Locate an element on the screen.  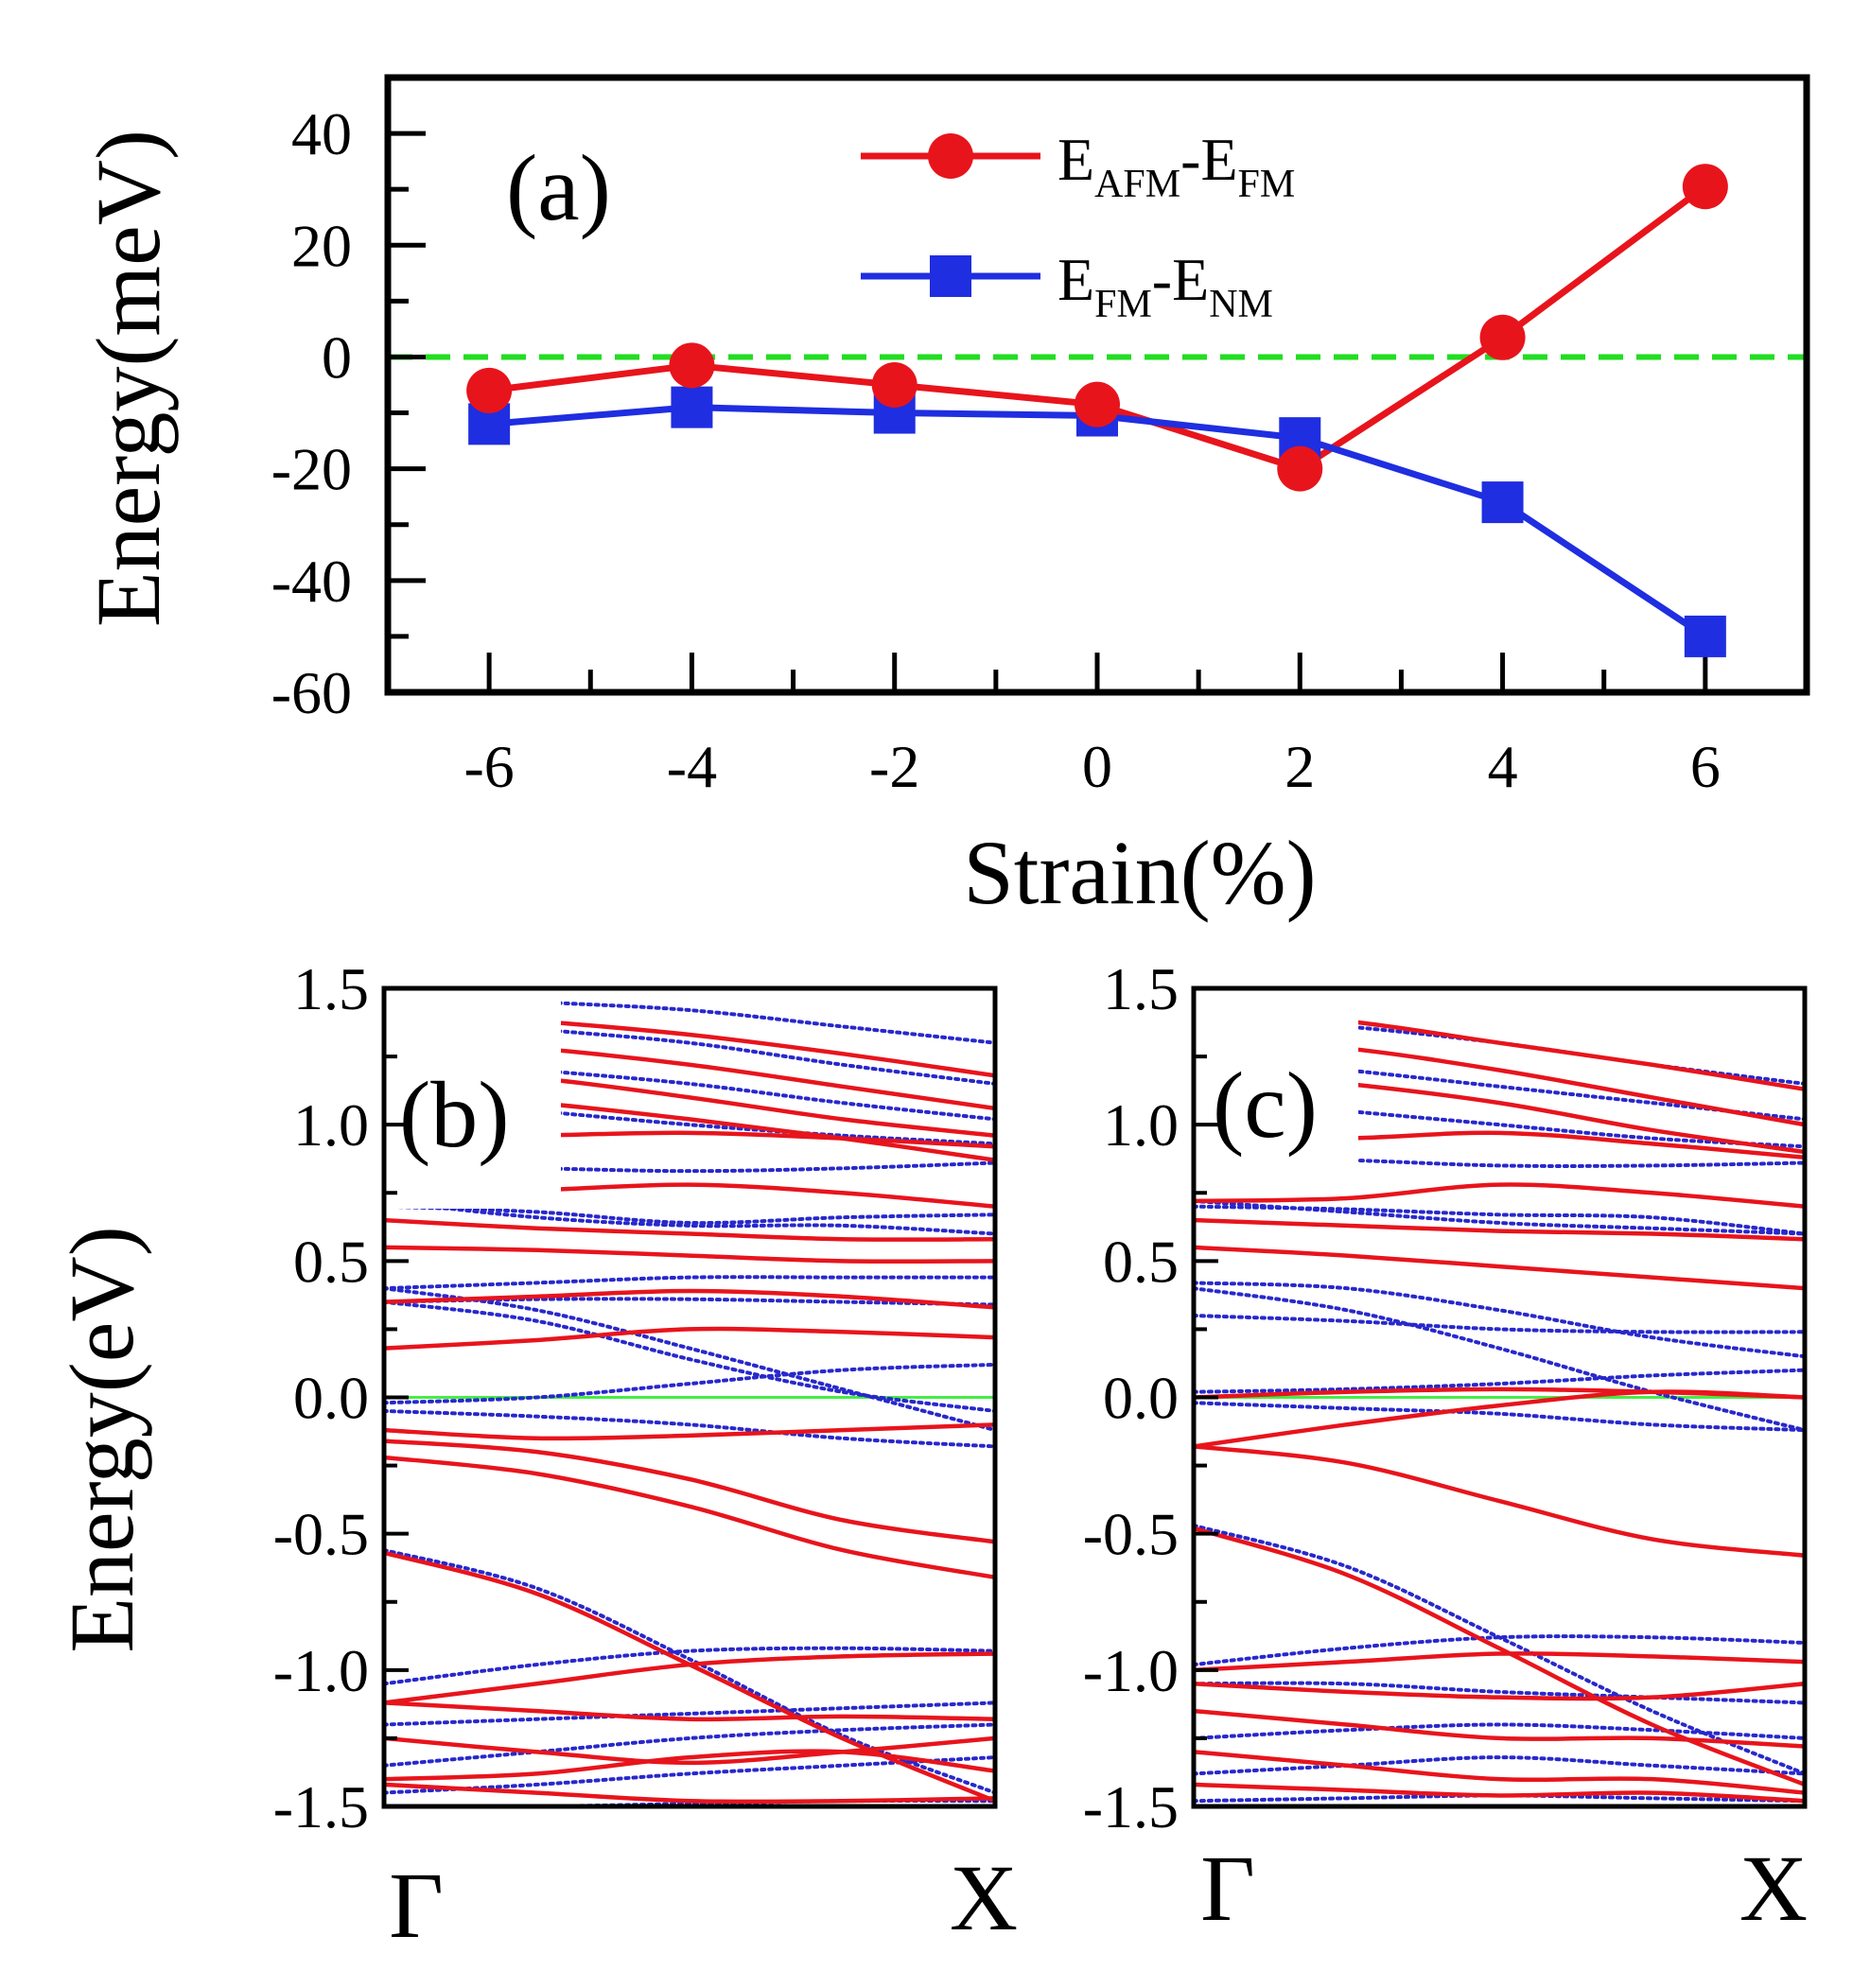
legend-afm-fm-marker is located at coordinates (950, 156).